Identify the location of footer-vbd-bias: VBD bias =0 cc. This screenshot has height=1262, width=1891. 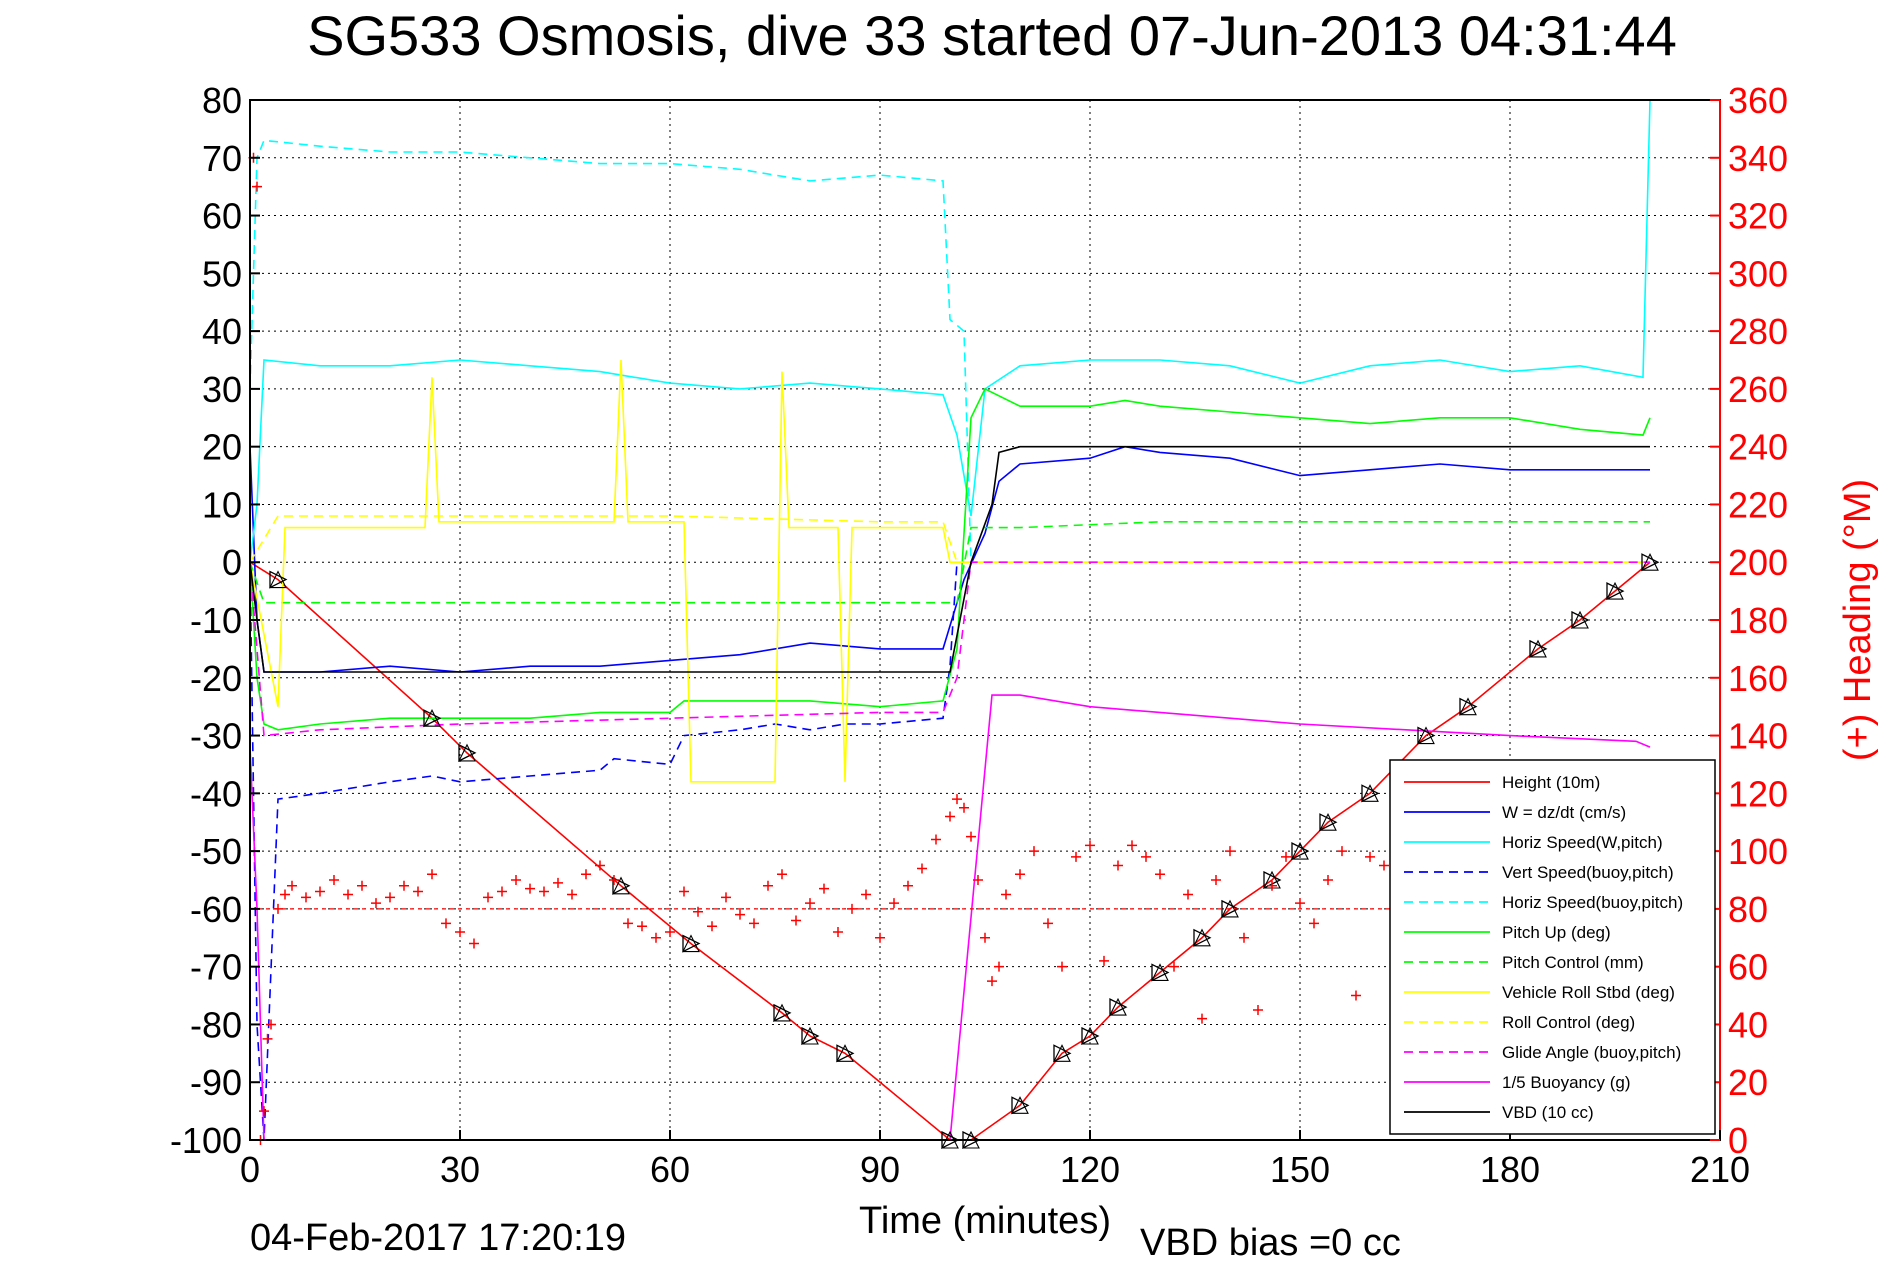
(1270, 1242).